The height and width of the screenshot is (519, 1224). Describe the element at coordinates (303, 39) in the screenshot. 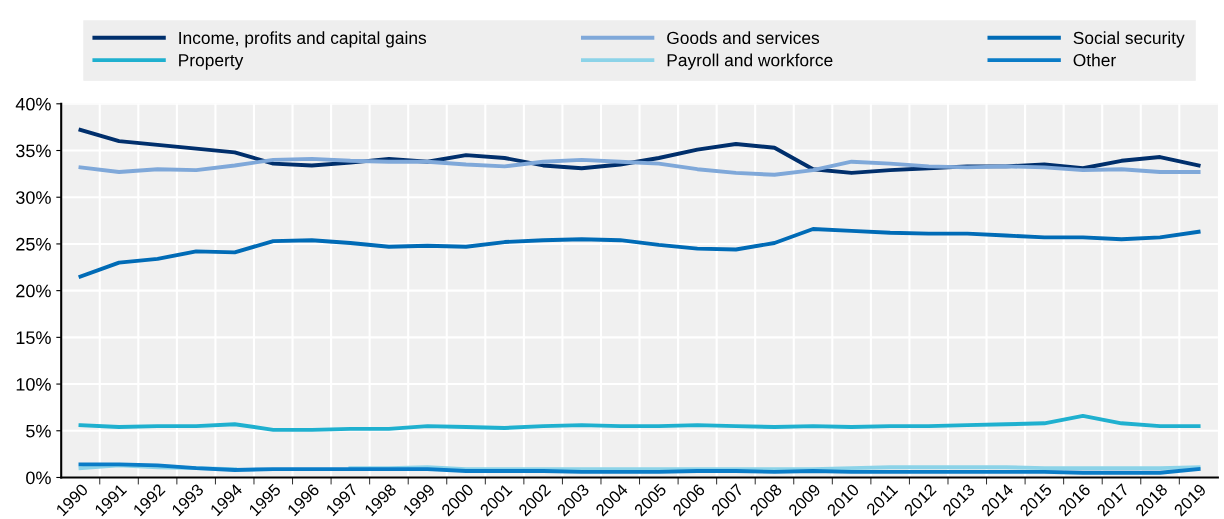

I see `legend-label: Income, profits and capital gains` at that location.